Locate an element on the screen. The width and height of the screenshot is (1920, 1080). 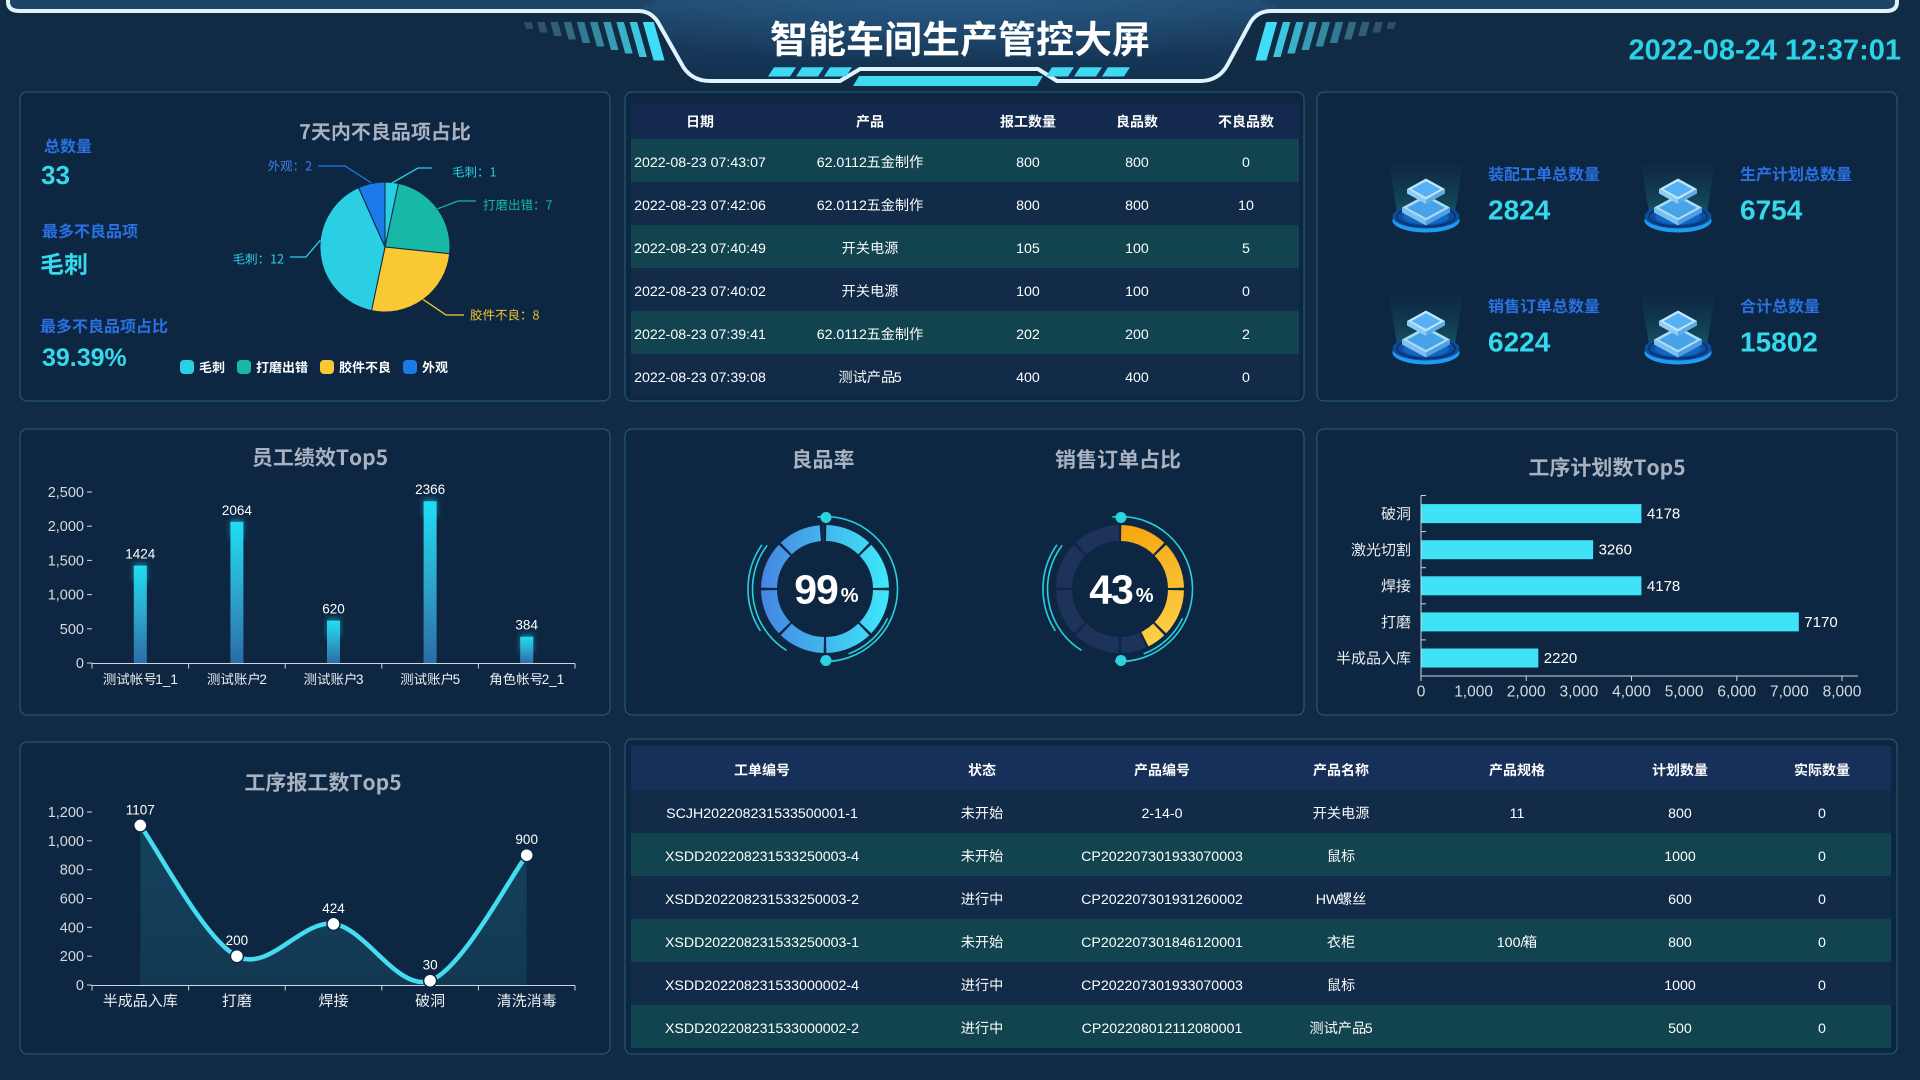
svg-text: 11 is located at coordinates (1517, 814).